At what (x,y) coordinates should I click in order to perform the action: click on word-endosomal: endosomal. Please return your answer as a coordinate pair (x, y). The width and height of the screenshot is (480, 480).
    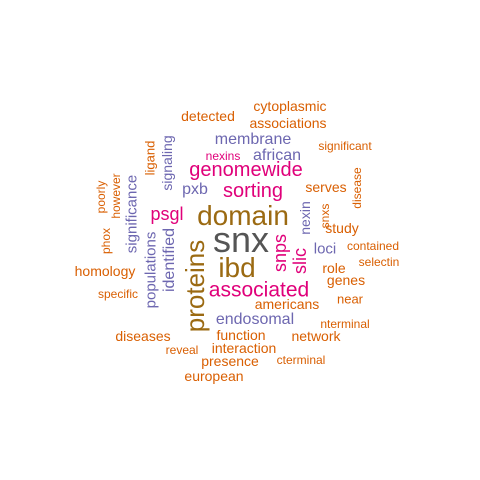
    Looking at the image, I should click on (255, 319).